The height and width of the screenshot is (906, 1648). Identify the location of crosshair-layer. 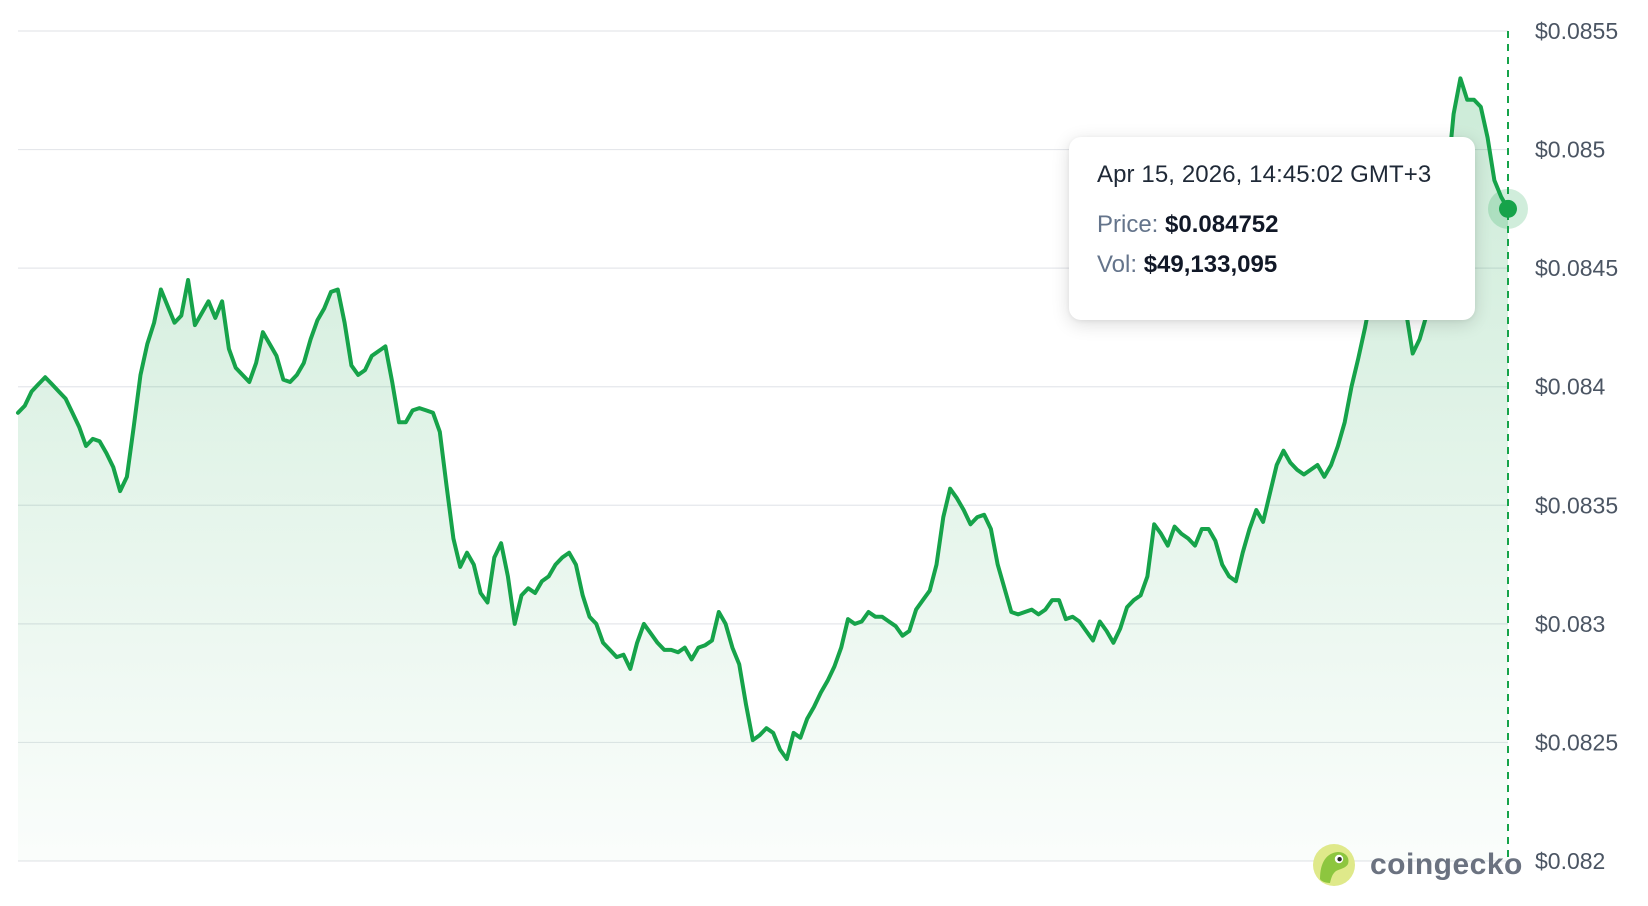
(1508, 446).